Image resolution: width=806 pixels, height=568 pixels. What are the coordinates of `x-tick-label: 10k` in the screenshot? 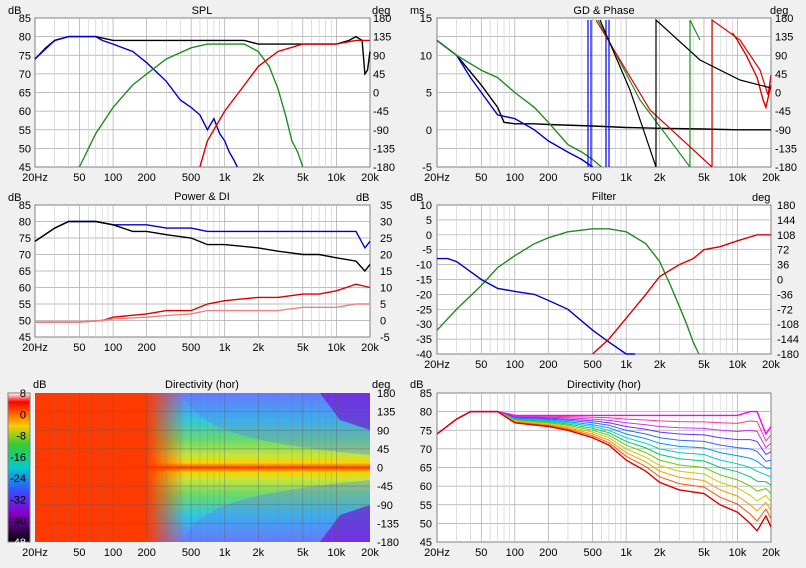 It's located at (337, 553).